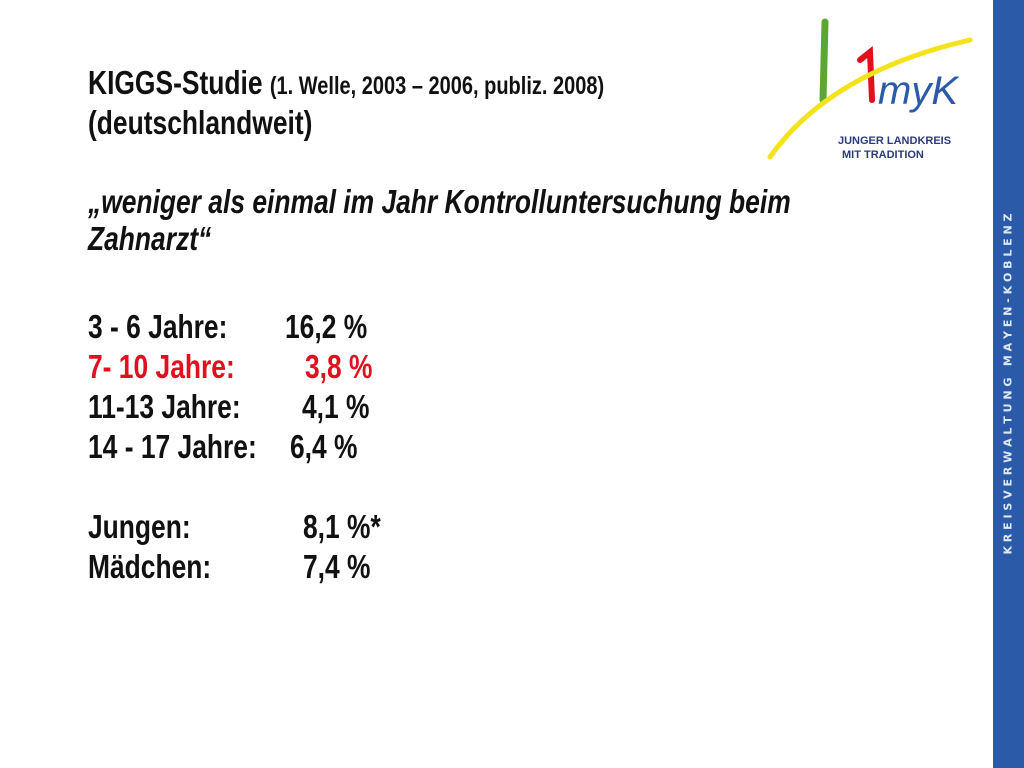 This screenshot has width=1024, height=768. Describe the element at coordinates (337, 566) in the screenshot. I see `row-value: 7,4 %` at that location.